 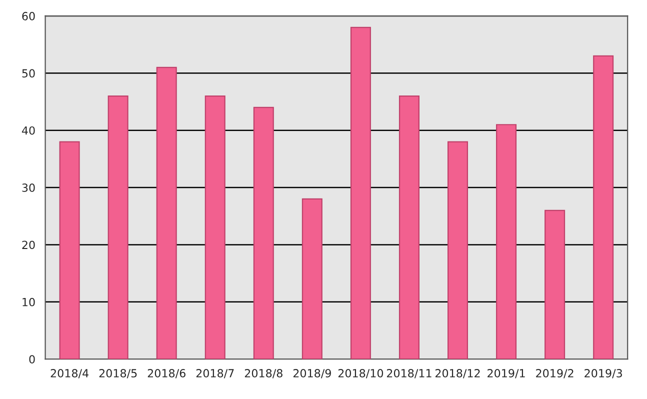 I want to click on y-tick-label: 40, so click(x=28, y=130).